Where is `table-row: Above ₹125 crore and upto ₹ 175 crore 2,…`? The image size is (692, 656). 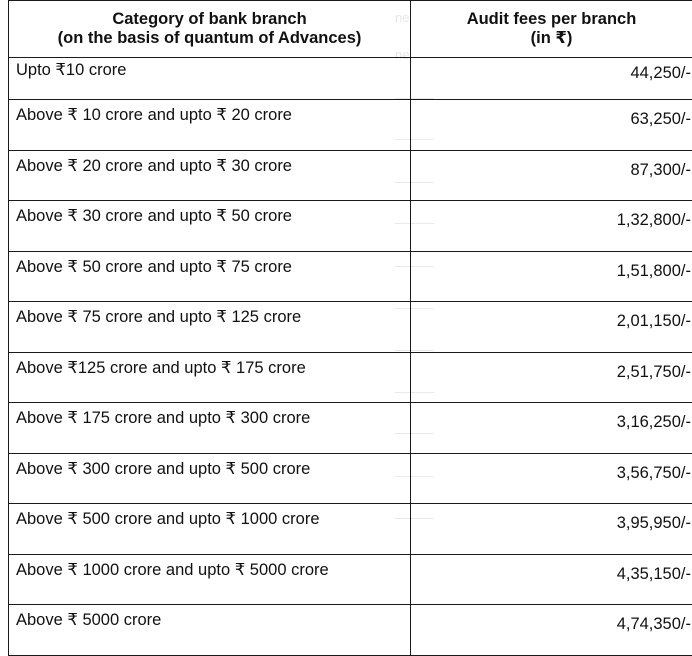 table-row: Above ₹125 crore and upto ₹ 175 crore 2,… is located at coordinates (350, 377).